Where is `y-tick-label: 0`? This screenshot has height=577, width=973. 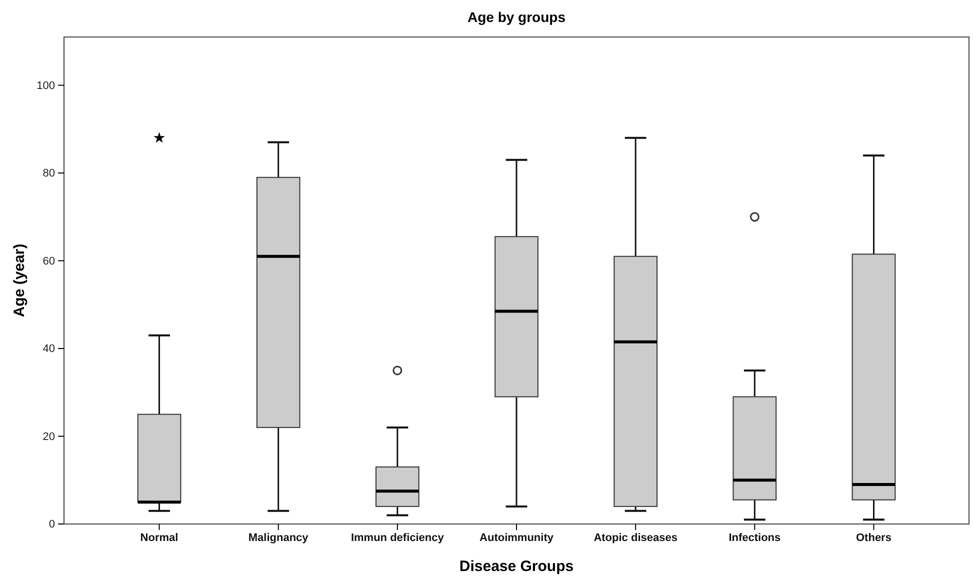
y-tick-label: 0 is located at coordinates (51, 524).